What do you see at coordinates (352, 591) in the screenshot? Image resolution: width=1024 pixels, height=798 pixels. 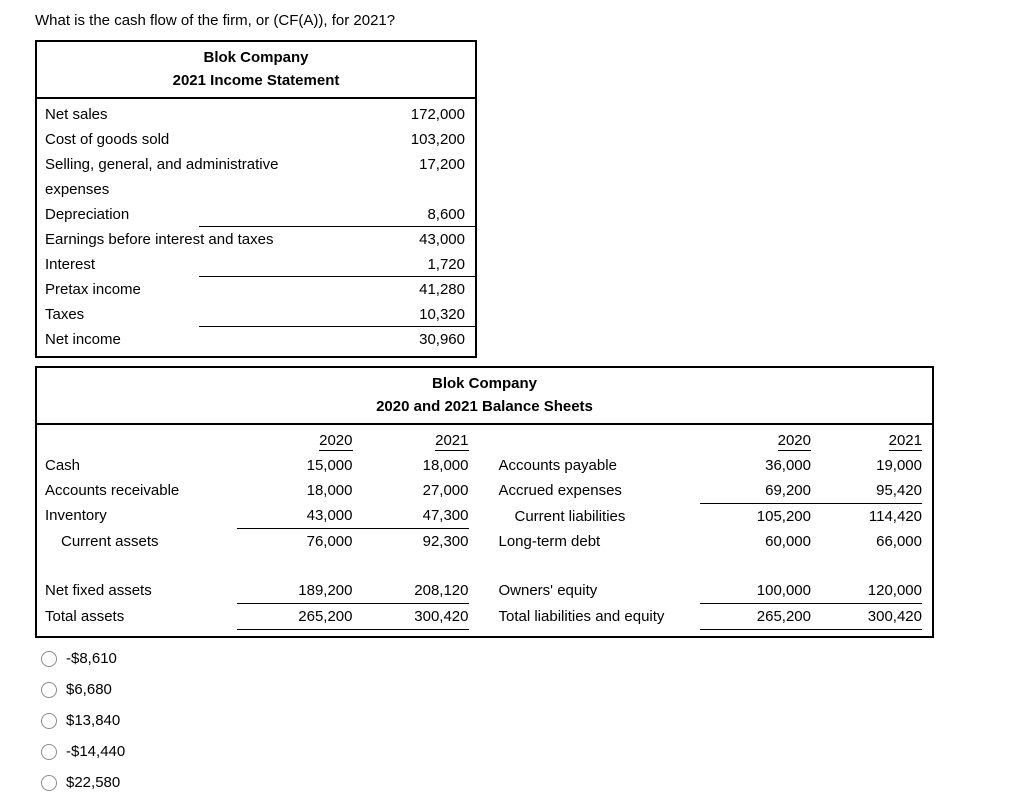 I see `asset-values: 189,200 208,120` at bounding box center [352, 591].